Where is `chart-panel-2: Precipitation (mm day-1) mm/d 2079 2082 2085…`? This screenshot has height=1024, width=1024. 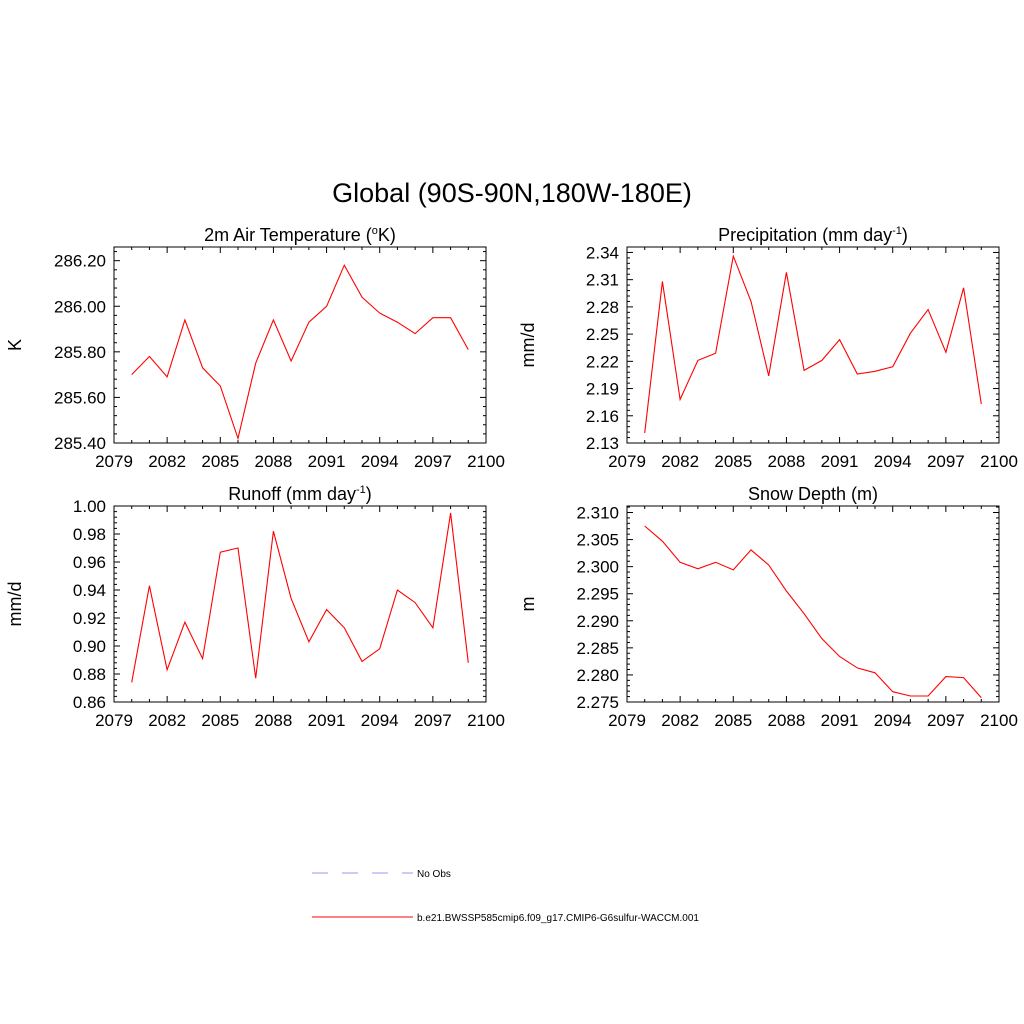
chart-panel-2: Precipitation (mm day-1) mm/d 2079 2082 2085… is located at coordinates (768, 348).